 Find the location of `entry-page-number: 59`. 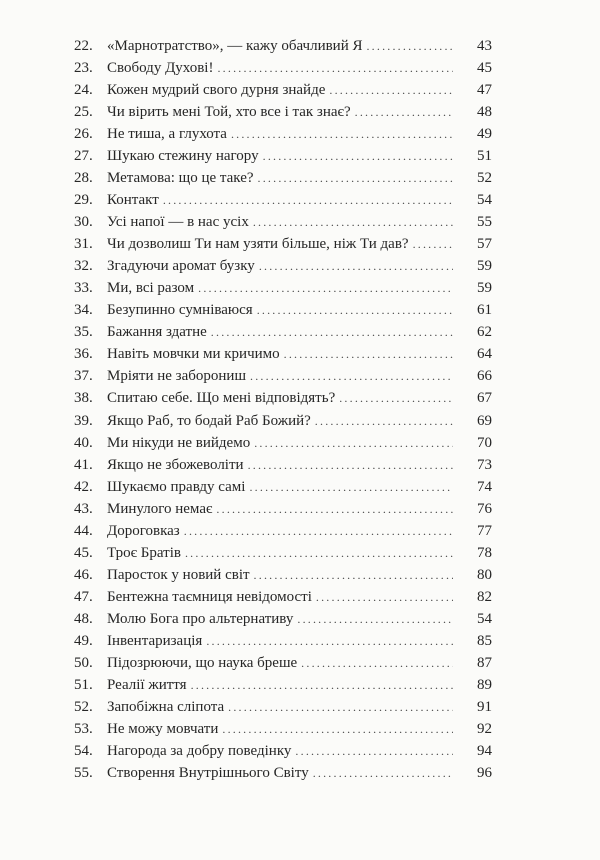

entry-page-number: 59 is located at coordinates (484, 266).